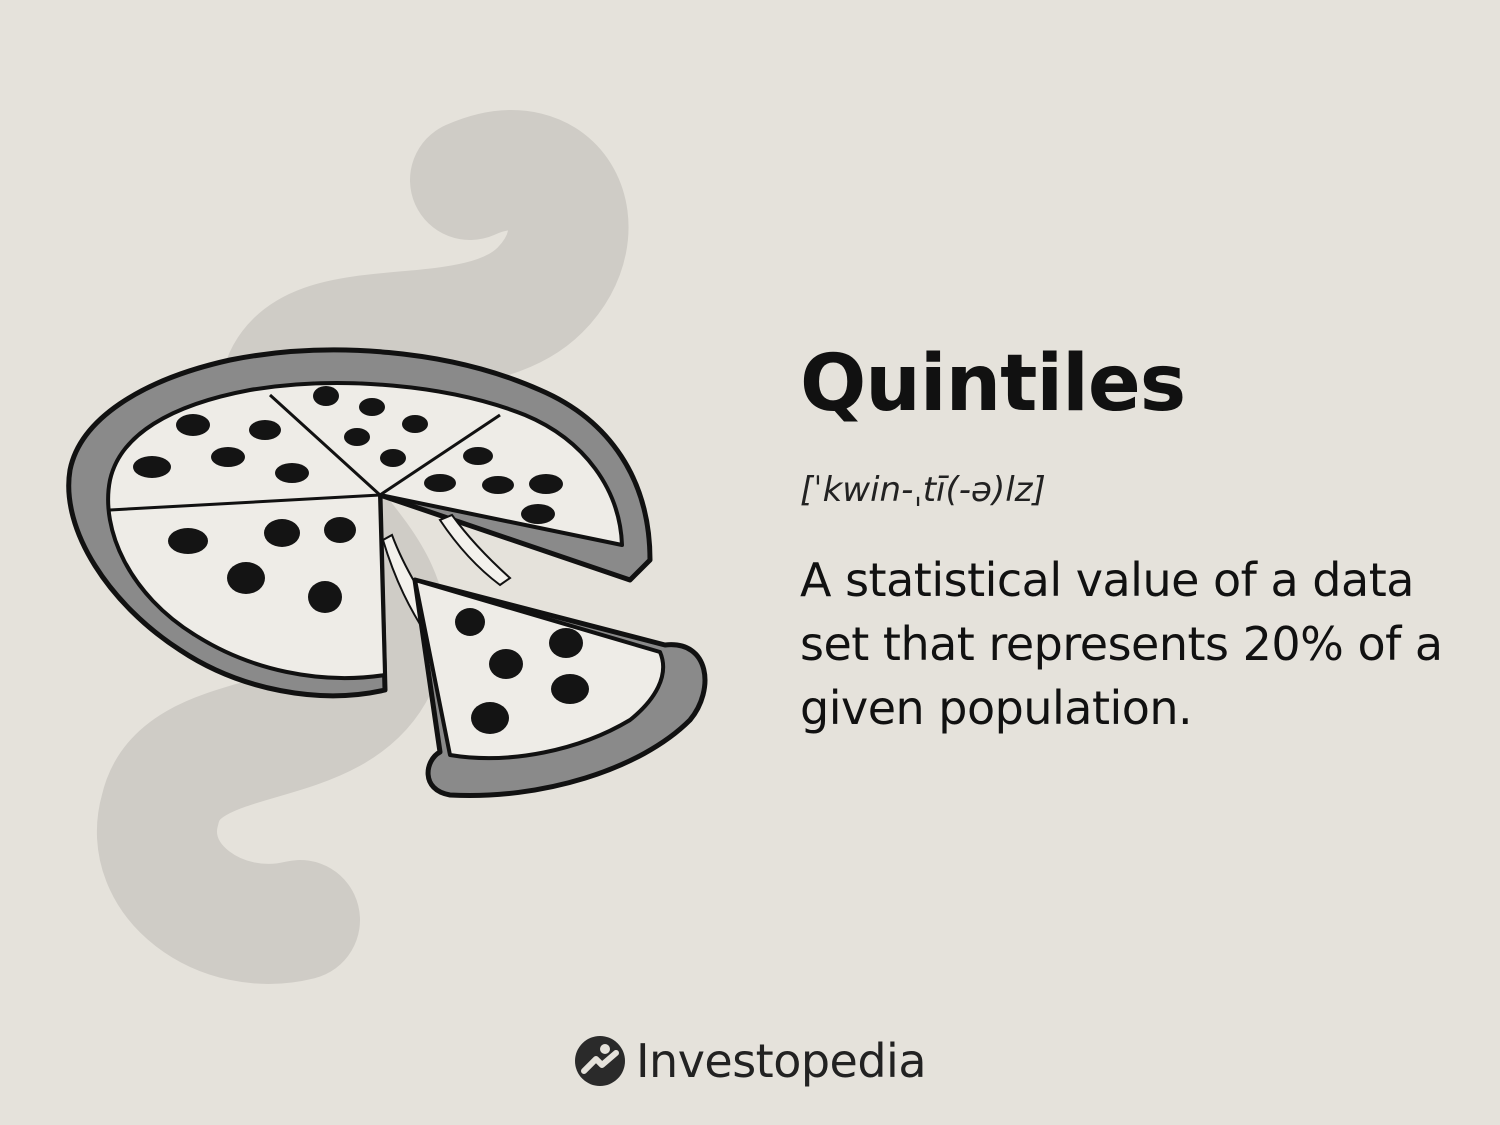 This screenshot has width=1500, height=1125. I want to click on brand-name: Investopedia, so click(781, 1061).